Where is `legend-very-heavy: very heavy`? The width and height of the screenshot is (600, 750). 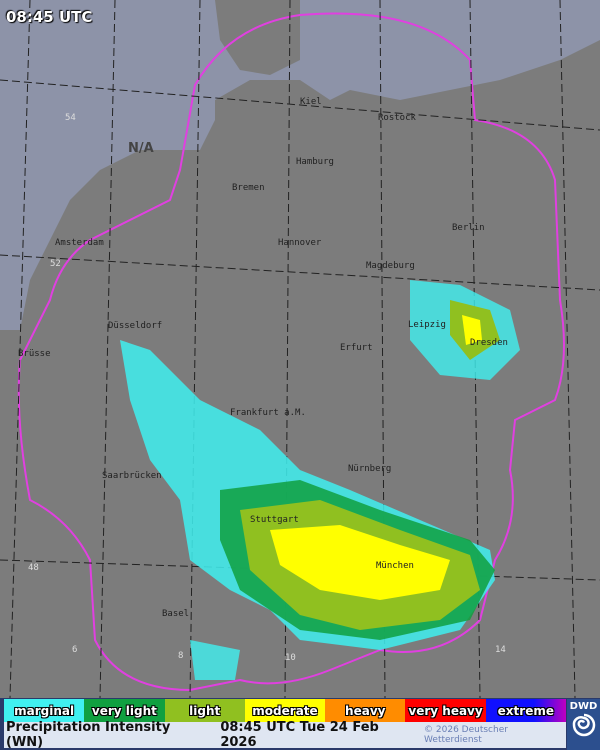
legend-very-heavy: very heavy is located at coordinates (445, 710).